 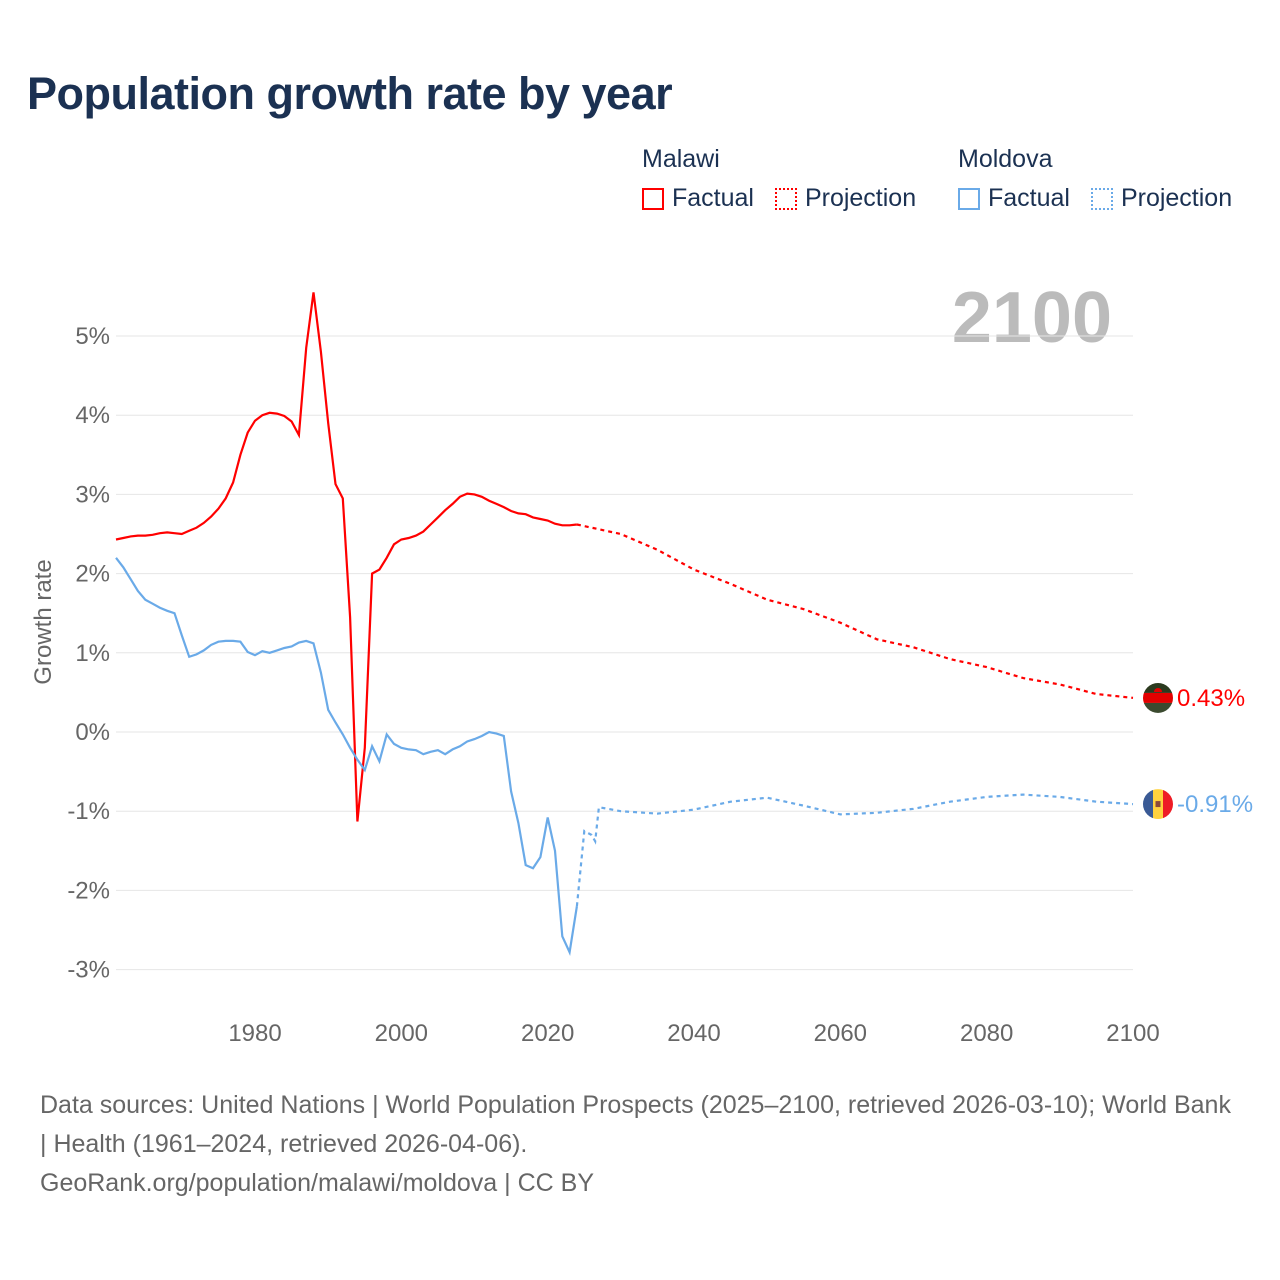 I want to click on x-tick-label: 2040, so click(x=693, y=1033).